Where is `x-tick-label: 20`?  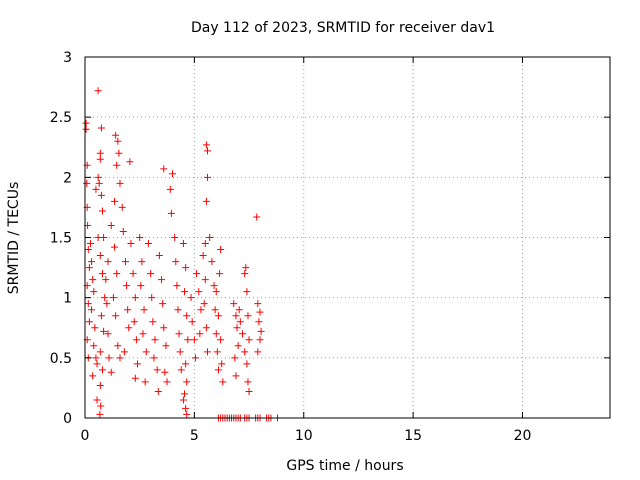
x-tick-label: 20 is located at coordinates (523, 436).